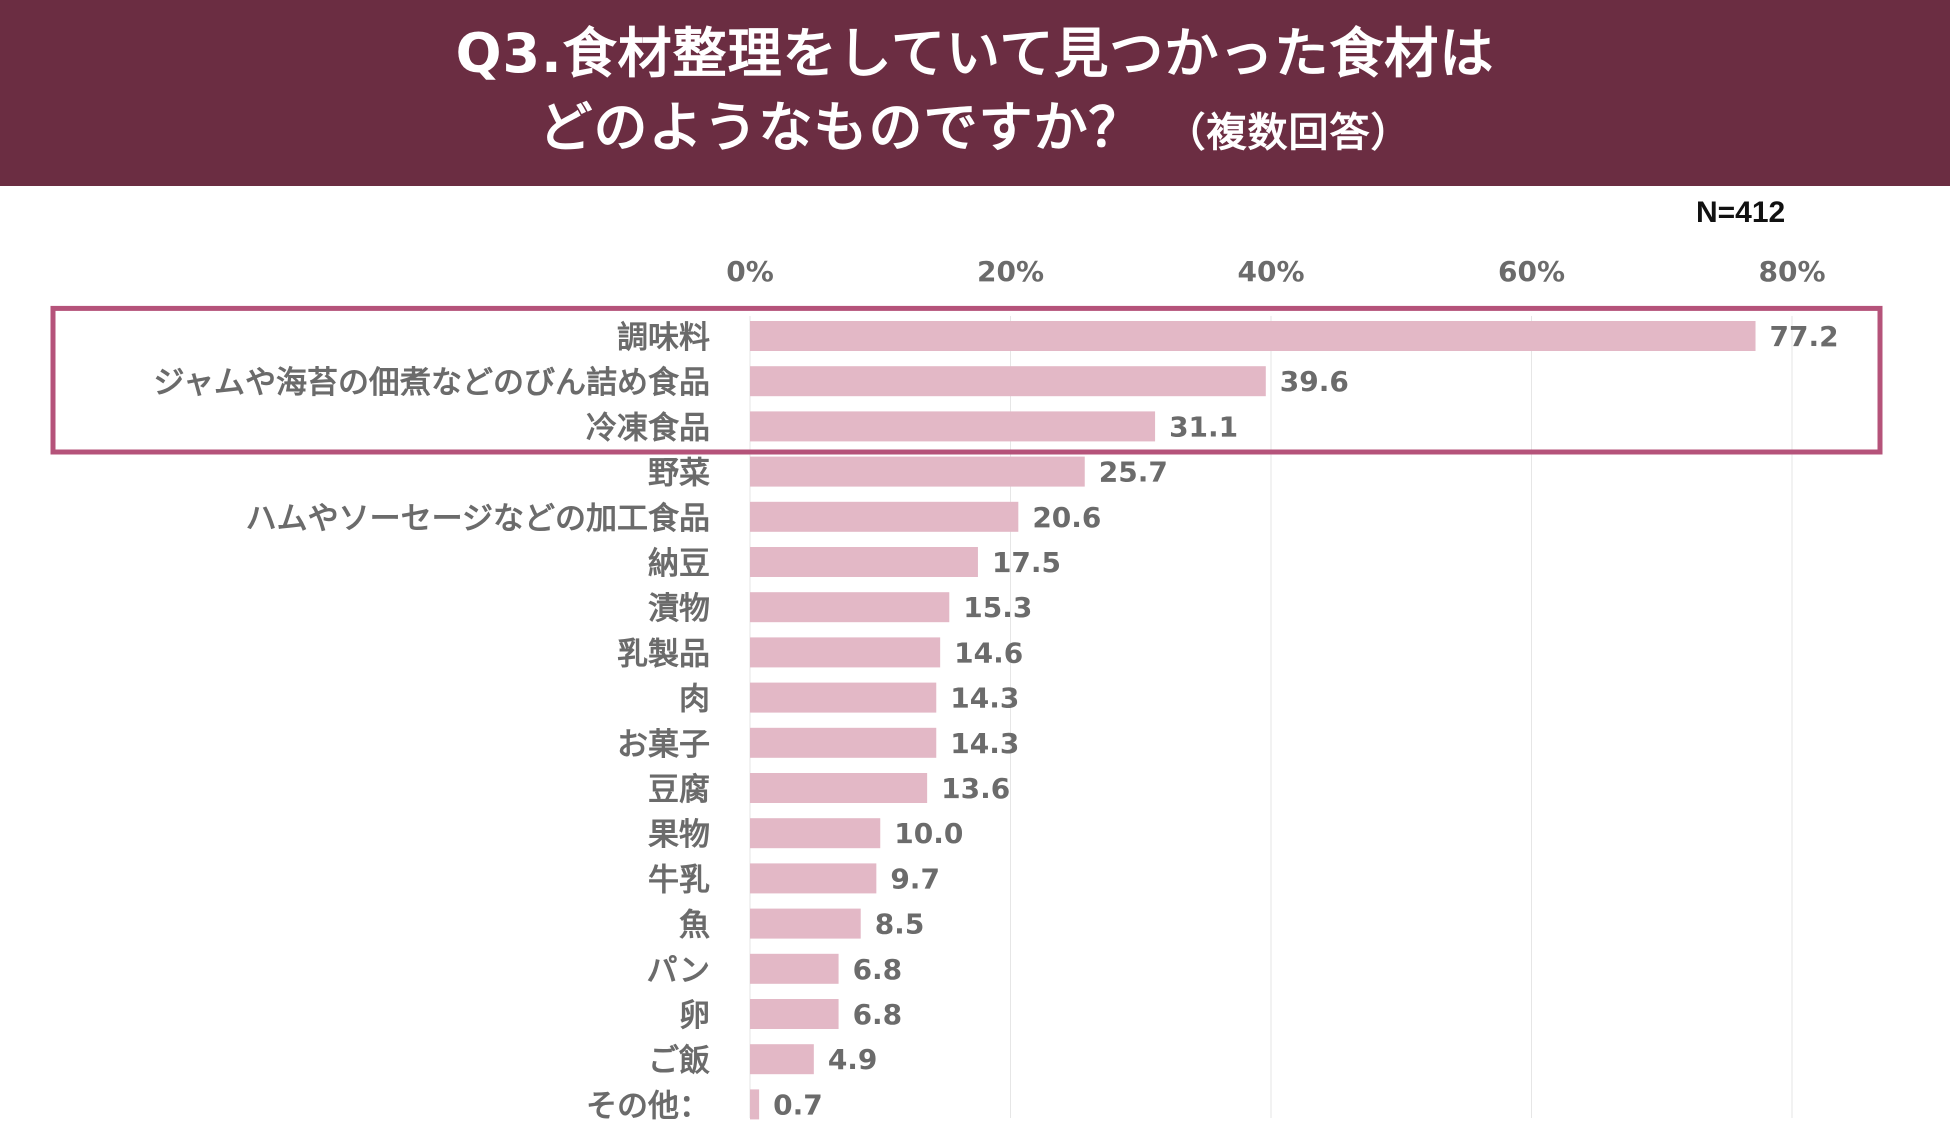  Describe the element at coordinates (663, 338) in the screenshot. I see `category-label: 調味料` at that location.